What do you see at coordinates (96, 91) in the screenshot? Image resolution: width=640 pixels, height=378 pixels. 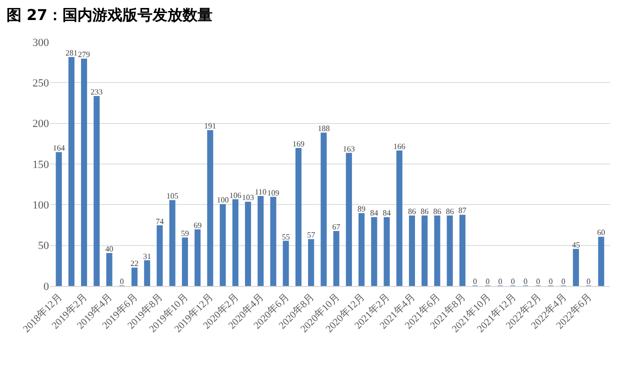 I see `data-label: 233` at bounding box center [96, 91].